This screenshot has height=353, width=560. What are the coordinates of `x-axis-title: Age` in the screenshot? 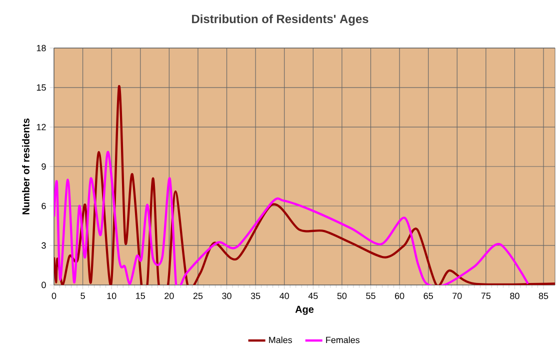 It's located at (304, 310).